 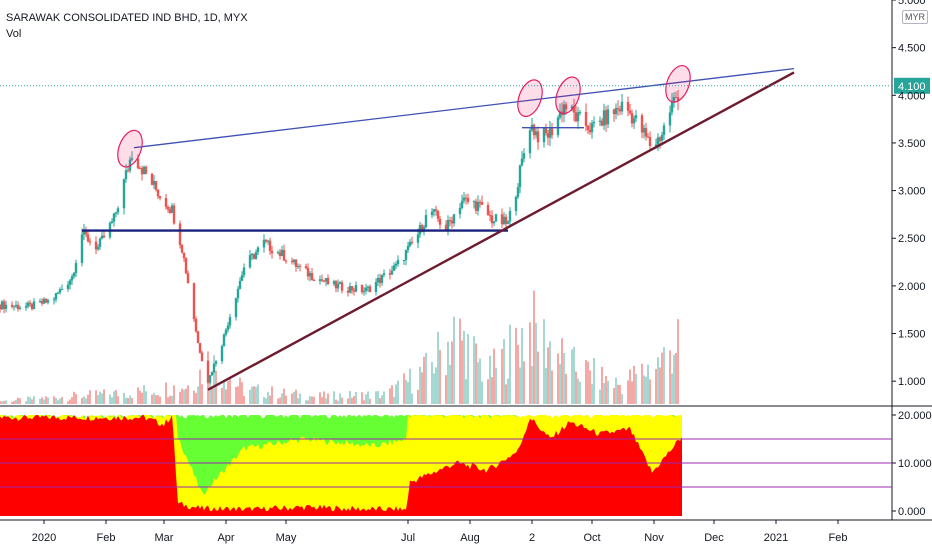 I want to click on time-tick-label: Feb, so click(x=106, y=538).